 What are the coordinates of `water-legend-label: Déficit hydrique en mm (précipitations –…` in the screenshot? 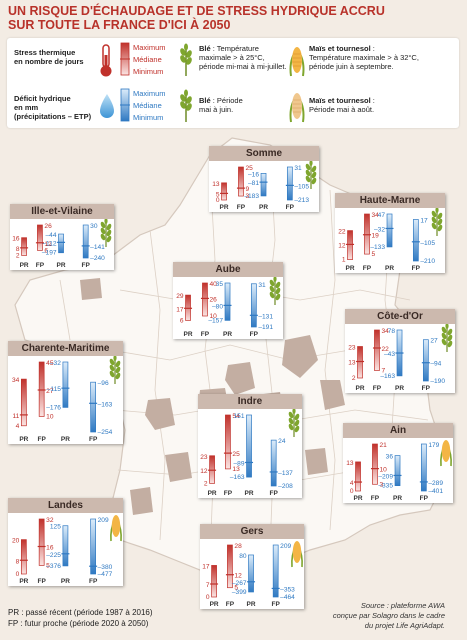 It's located at (52, 107).